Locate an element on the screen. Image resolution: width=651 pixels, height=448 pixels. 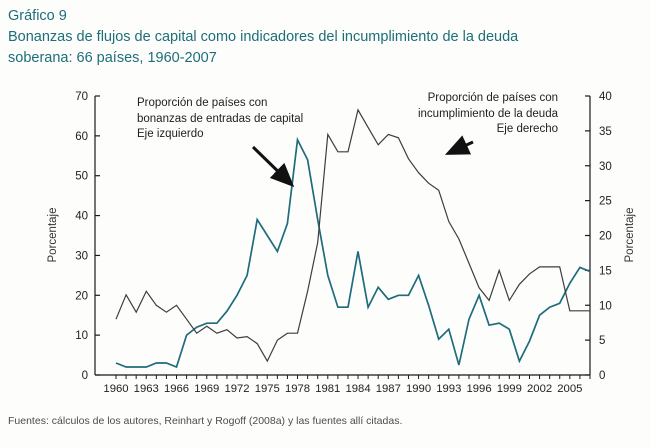
left-tick-label: 50 is located at coordinates (81, 177).